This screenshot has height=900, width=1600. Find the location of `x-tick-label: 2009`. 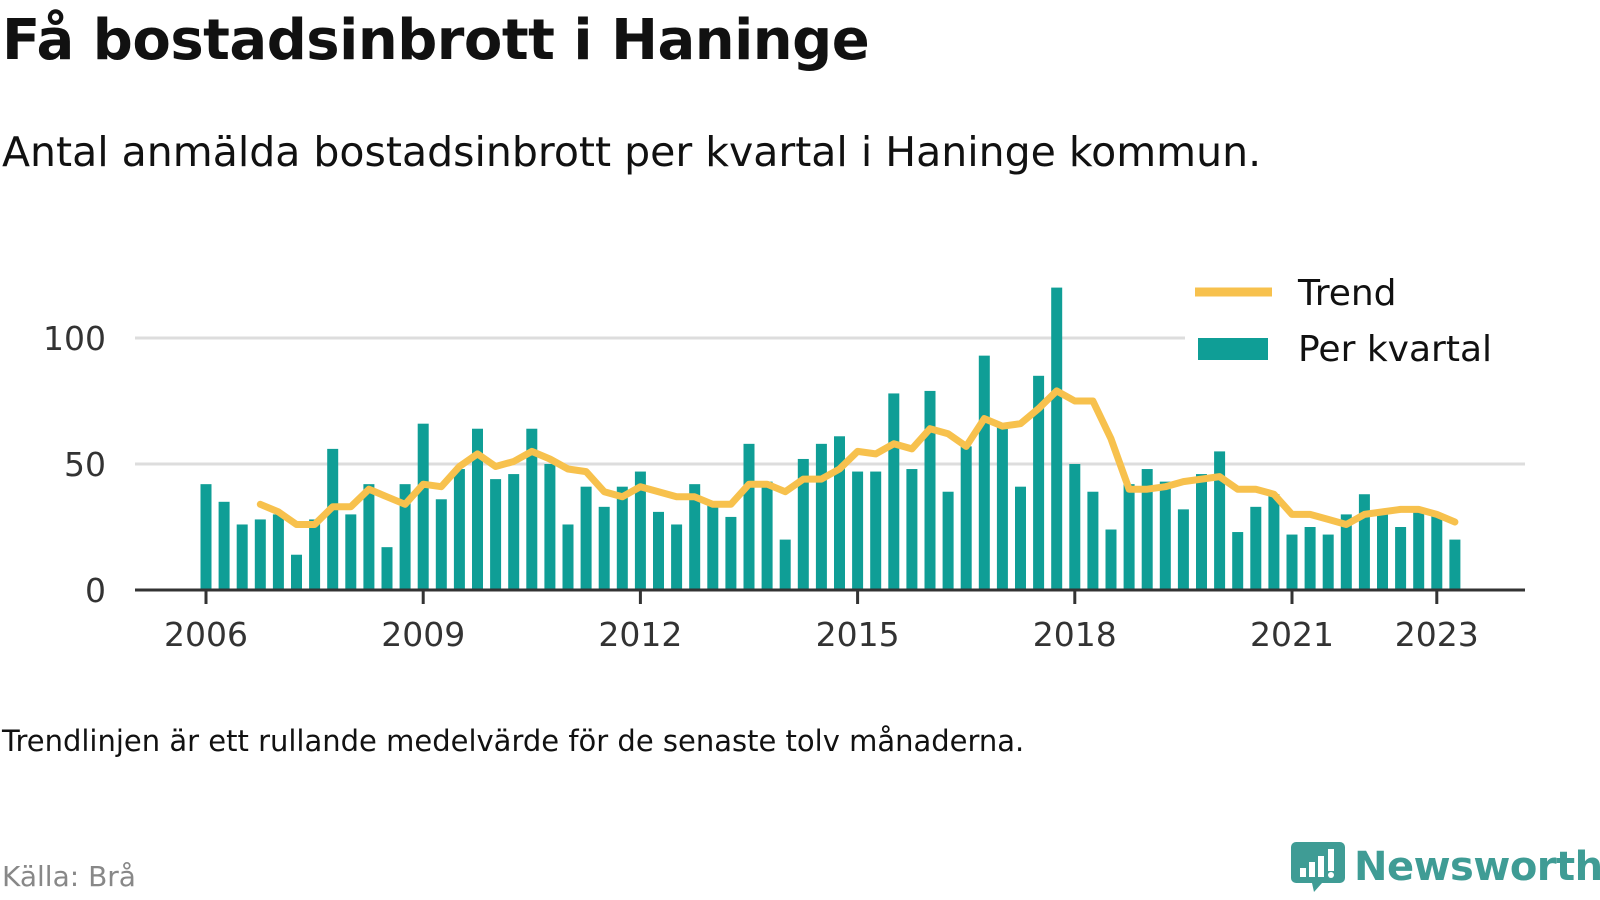

x-tick-label: 2009 is located at coordinates (423, 634).